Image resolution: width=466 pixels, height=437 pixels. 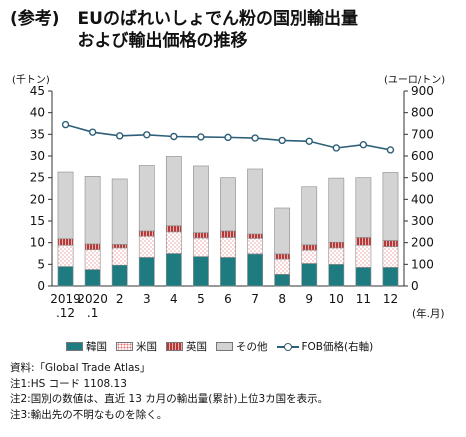 What do you see at coordinates (37, 221) in the screenshot?
I see `left-tick-label: 15` at bounding box center [37, 221].